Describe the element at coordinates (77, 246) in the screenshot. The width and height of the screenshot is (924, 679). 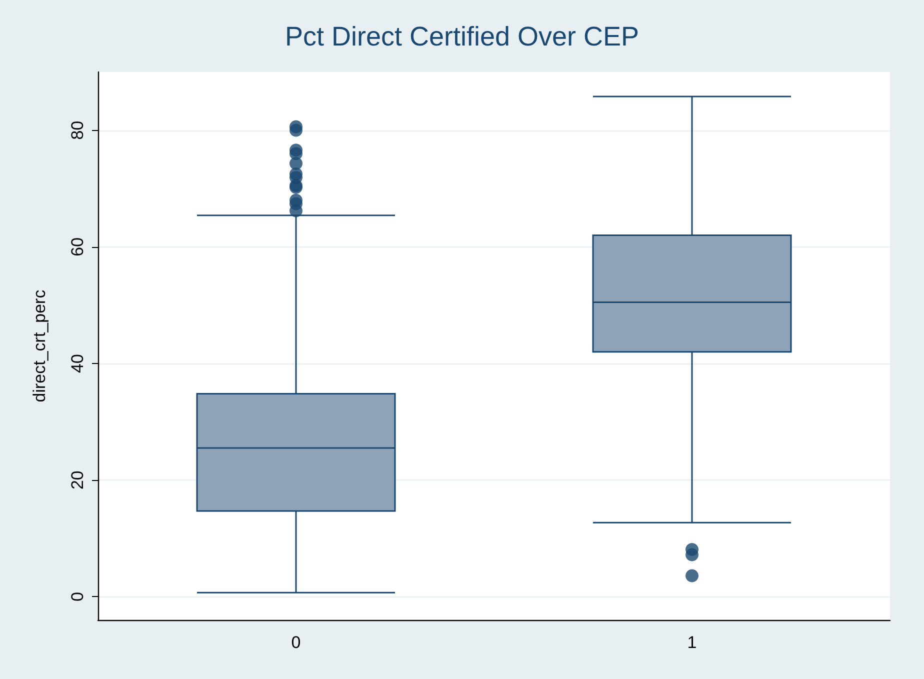
I see `y-tick-label: 60` at that location.